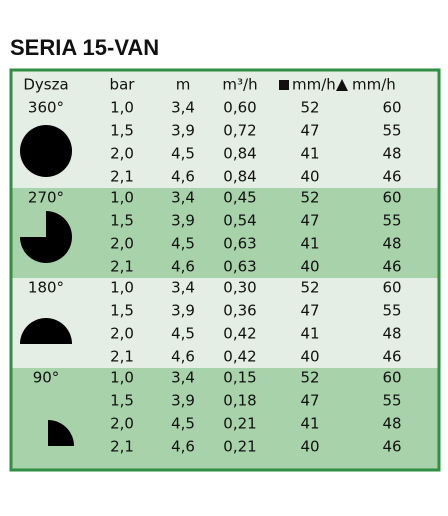 The image size is (448, 516). Describe the element at coordinates (284, 85) in the screenshot. I see `square-icon` at that location.